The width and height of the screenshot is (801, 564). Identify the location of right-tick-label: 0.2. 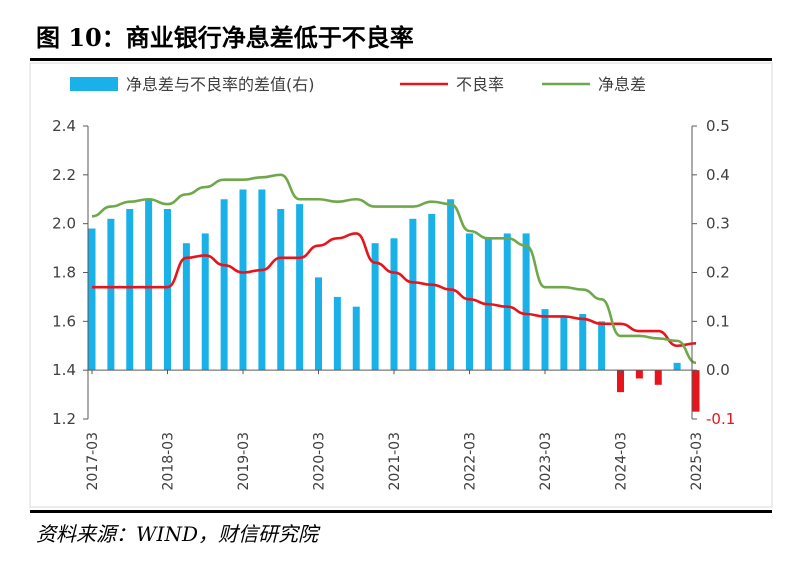
(718, 273).